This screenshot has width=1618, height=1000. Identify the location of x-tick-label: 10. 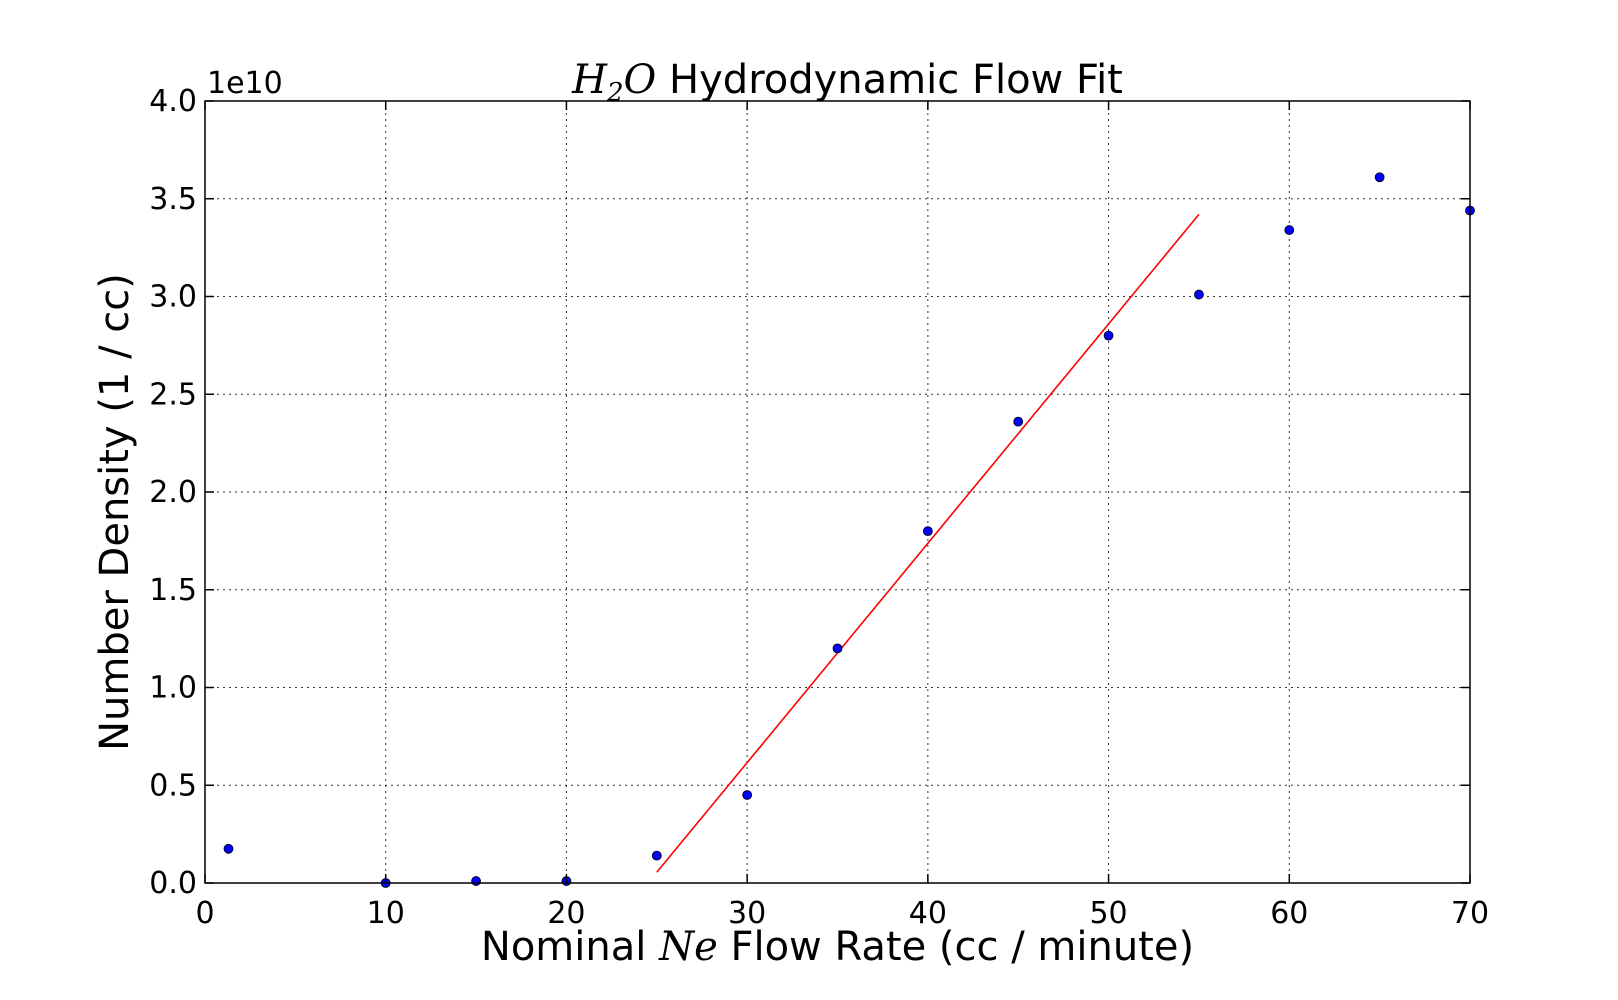
(386, 913).